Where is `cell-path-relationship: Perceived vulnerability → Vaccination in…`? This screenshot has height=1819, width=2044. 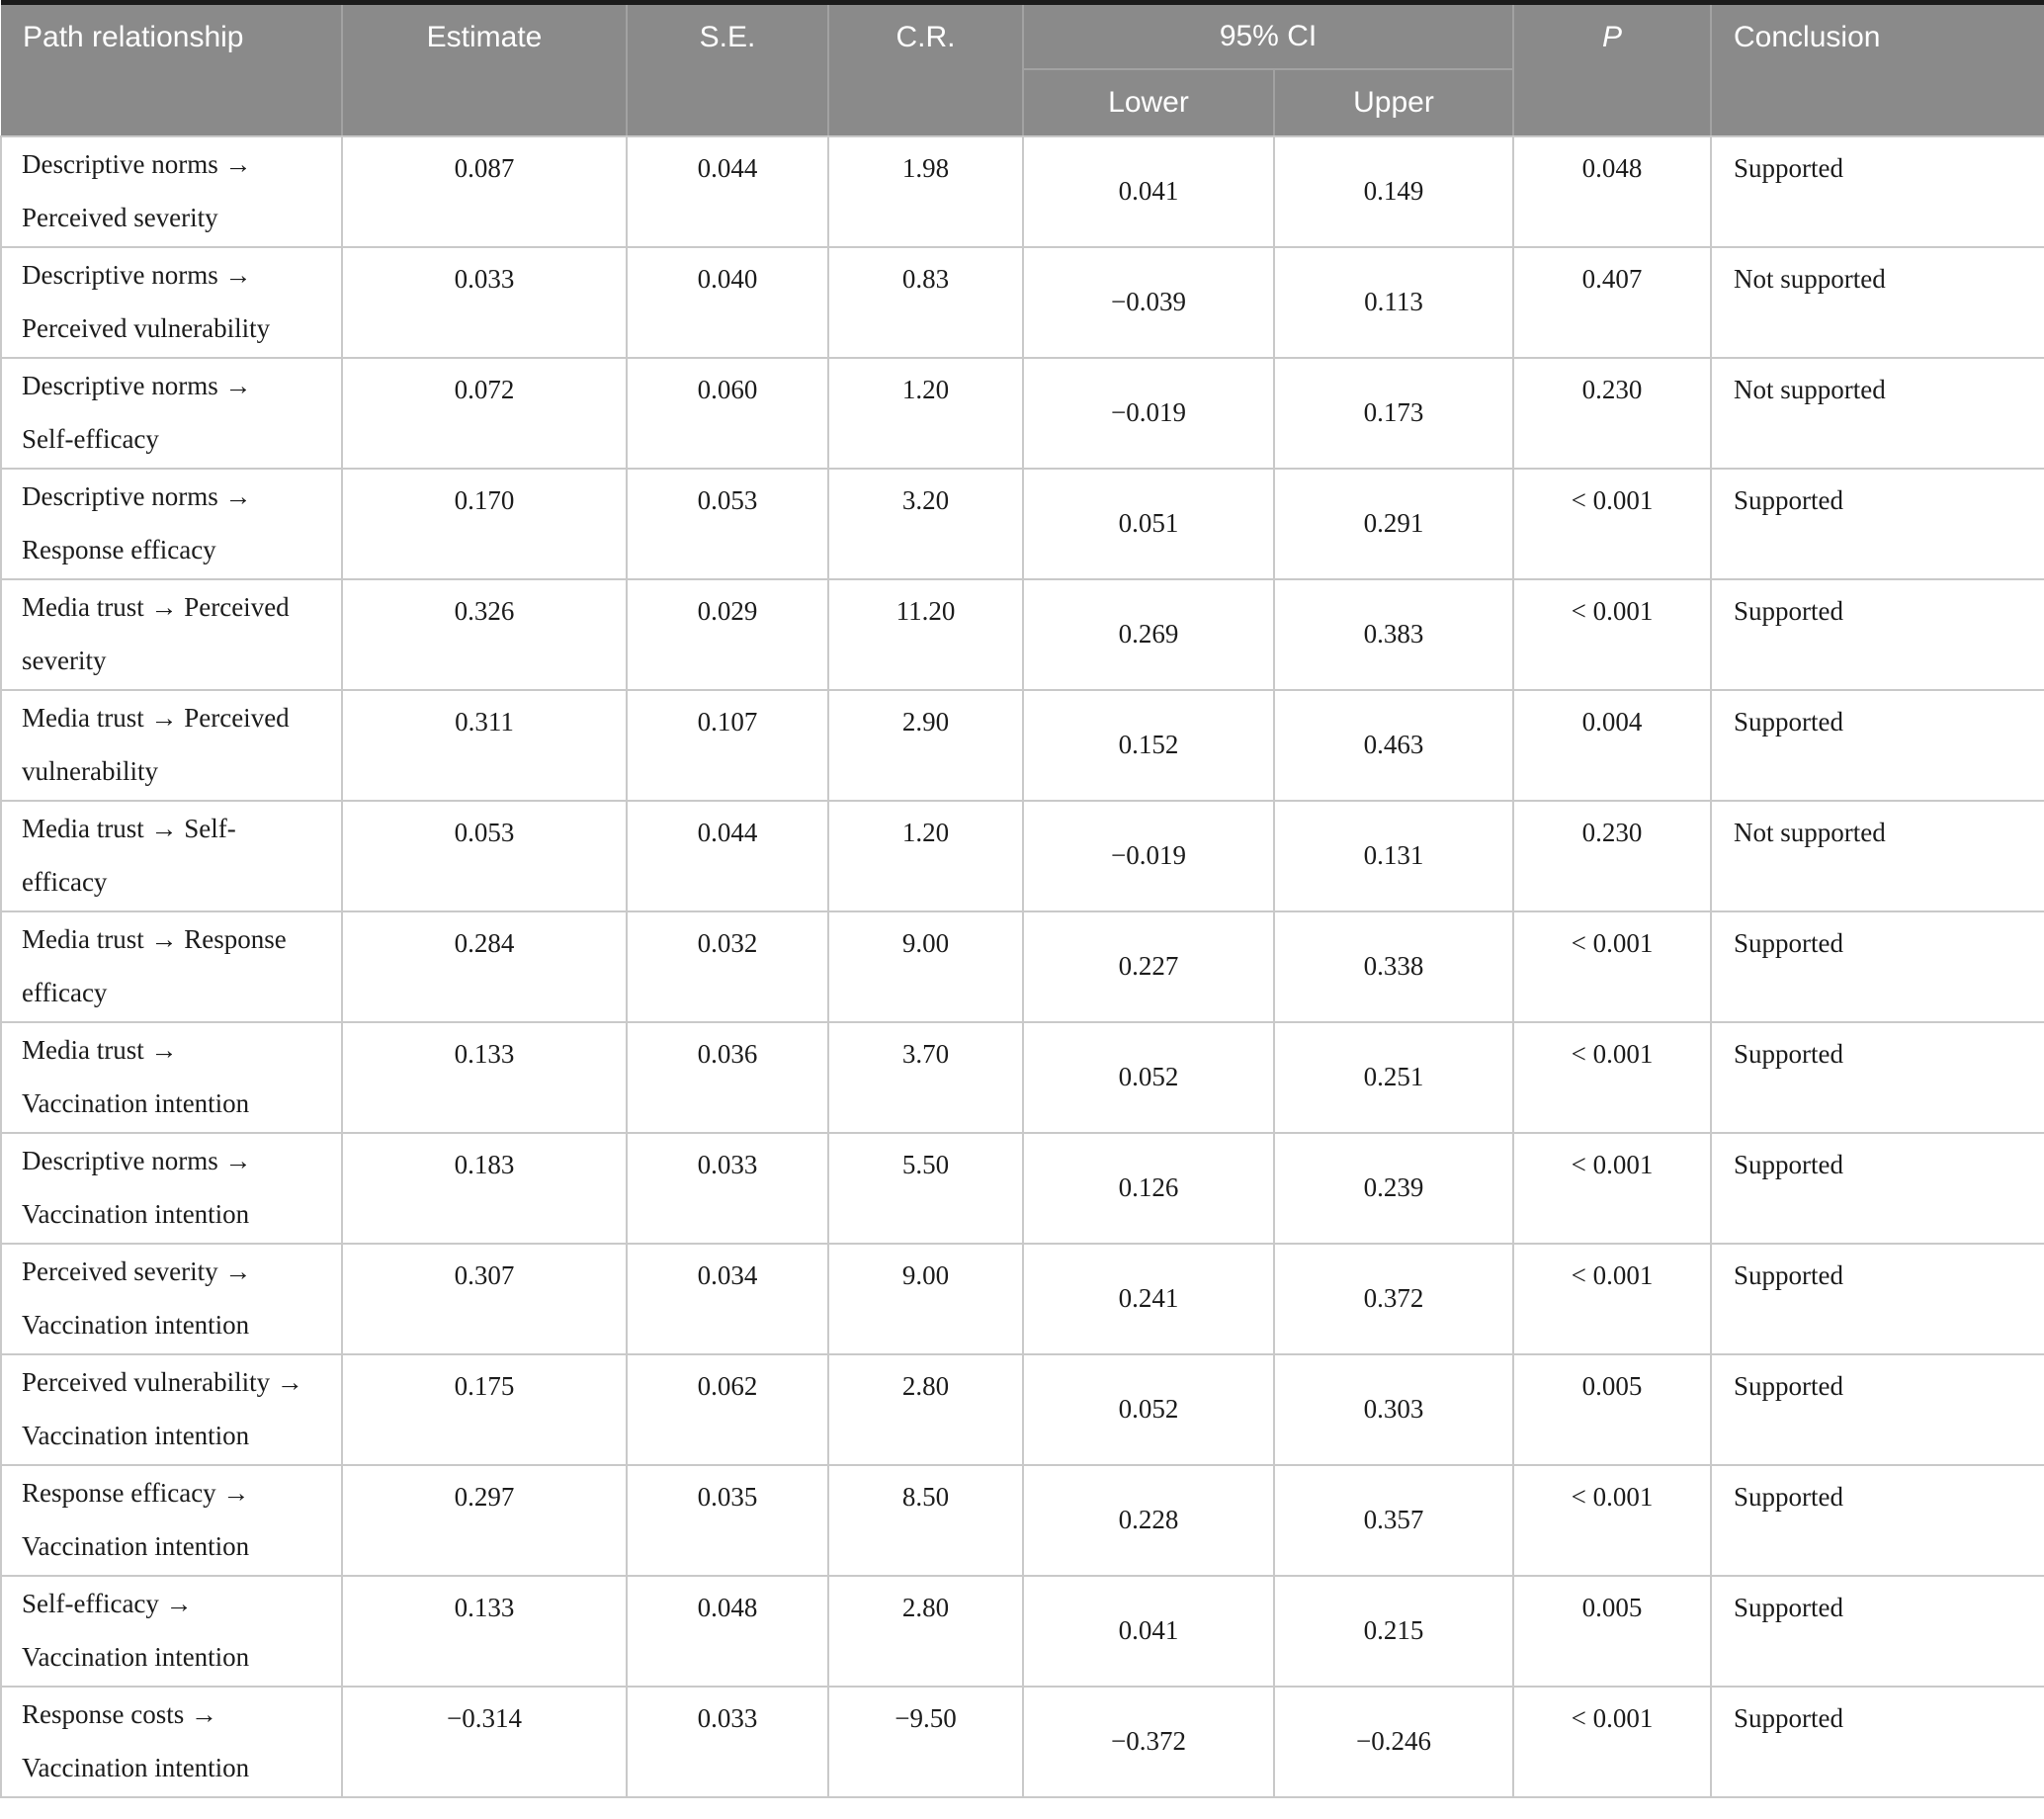
cell-path-relationship: Perceived vulnerability → Vaccination in… is located at coordinates (172, 1409).